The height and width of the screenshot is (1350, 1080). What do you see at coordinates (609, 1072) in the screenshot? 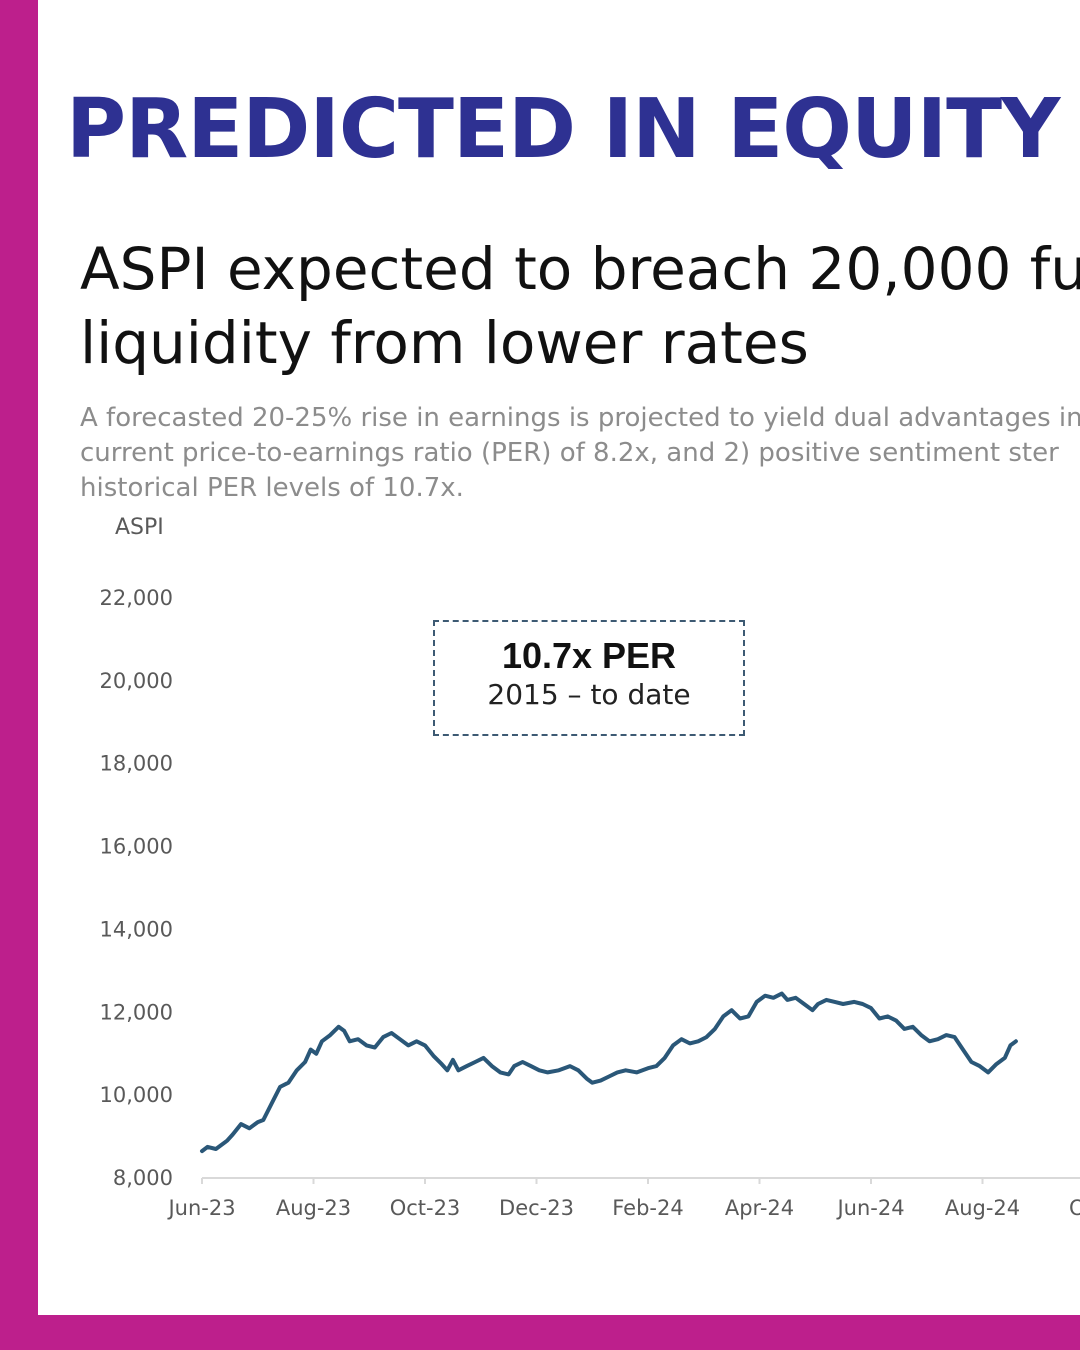
I see `aspi-series-line` at bounding box center [609, 1072].